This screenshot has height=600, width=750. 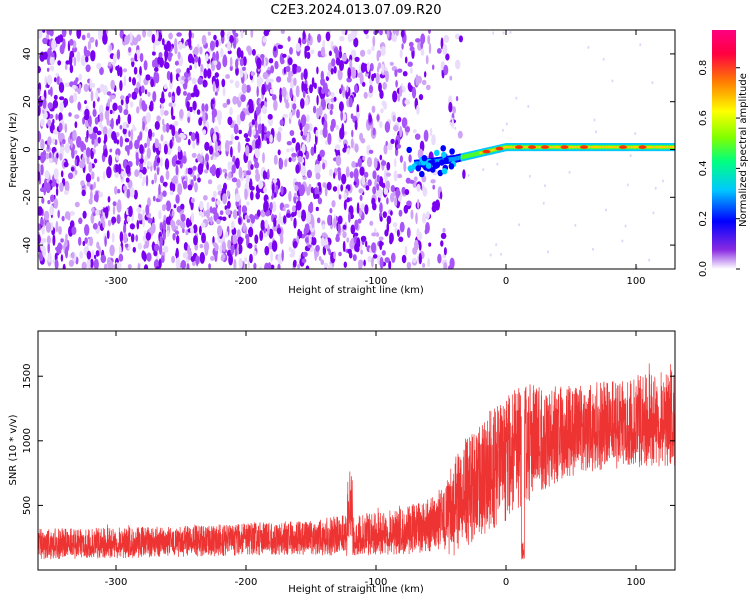 I want to click on signal-peak, so click(x=584, y=147).